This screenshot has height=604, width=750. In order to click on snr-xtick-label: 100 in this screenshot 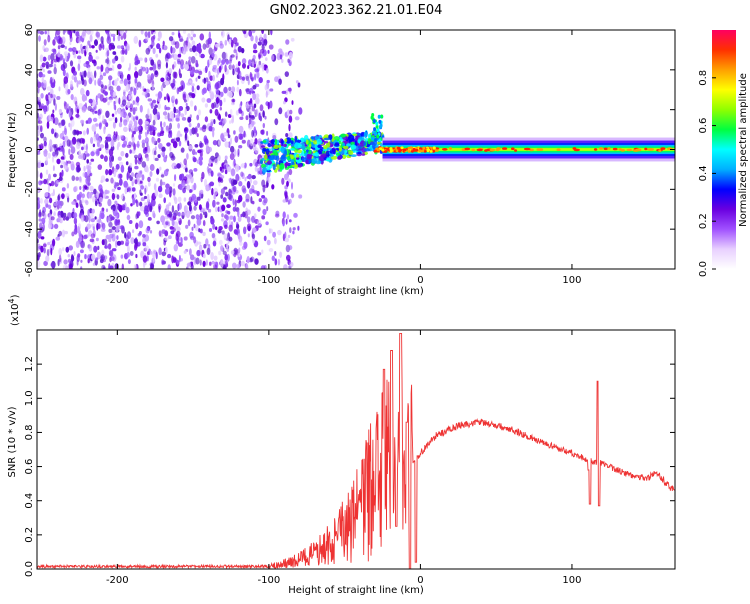, I will do `click(571, 580)`.